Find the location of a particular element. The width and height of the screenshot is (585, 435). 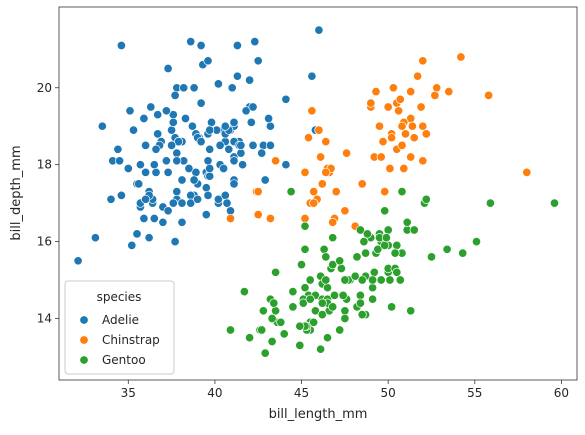

x-tick-label: 40 is located at coordinates (214, 393).